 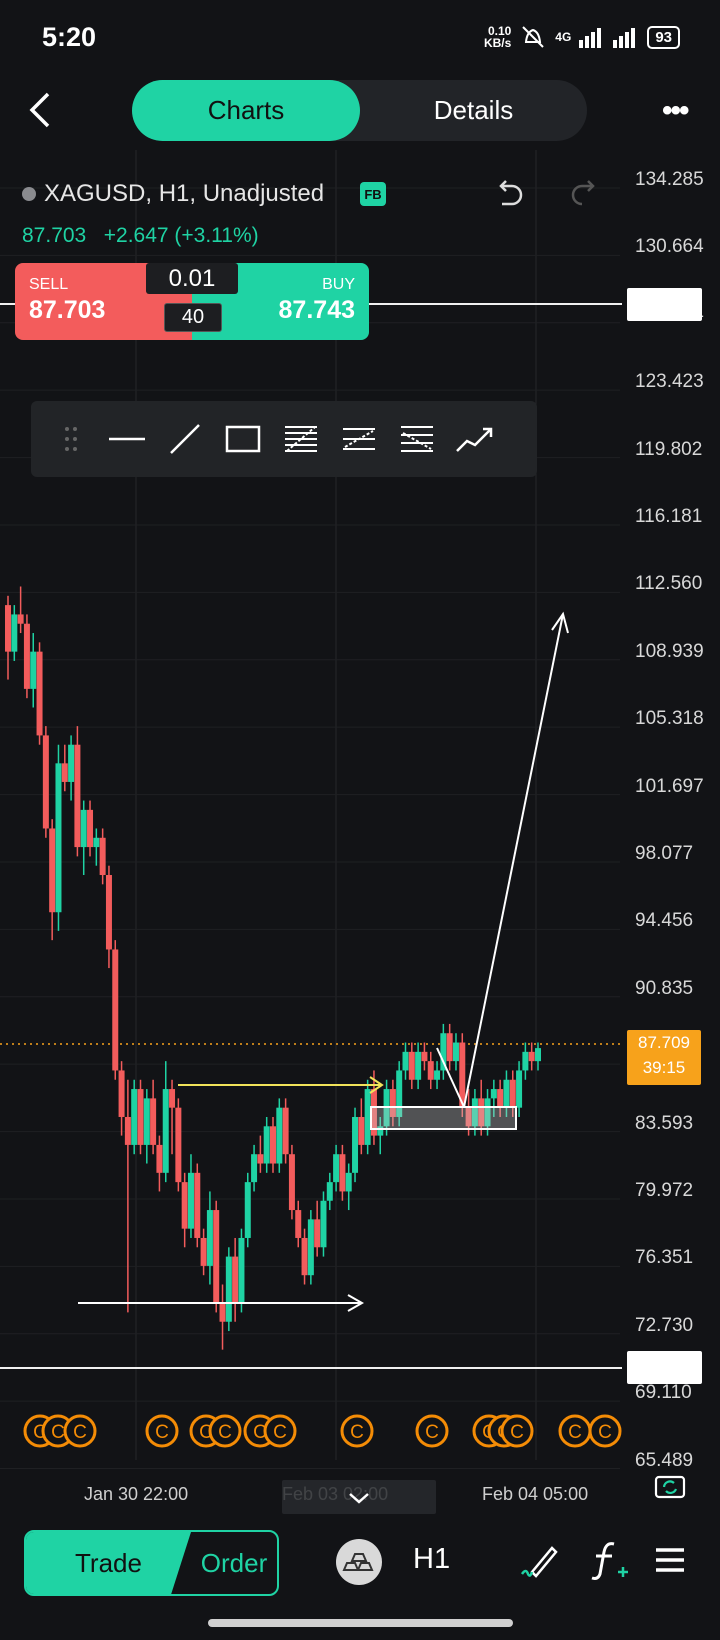 What do you see at coordinates (359, 1562) in the screenshot?
I see `gold-bars-icon` at bounding box center [359, 1562].